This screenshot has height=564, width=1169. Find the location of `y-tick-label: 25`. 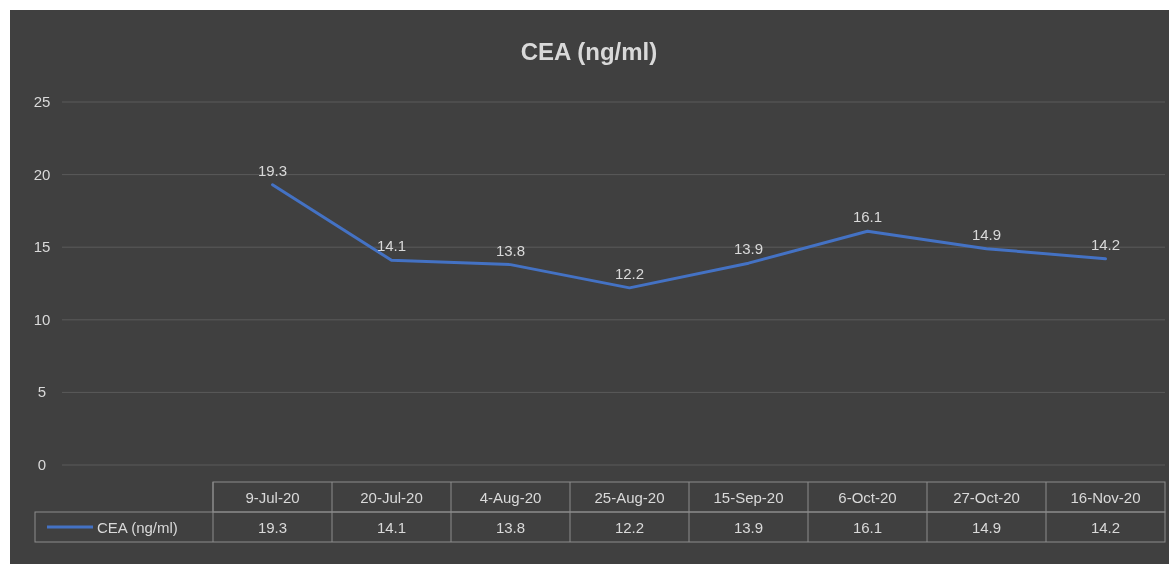

y-tick-label: 25 is located at coordinates (42, 101).